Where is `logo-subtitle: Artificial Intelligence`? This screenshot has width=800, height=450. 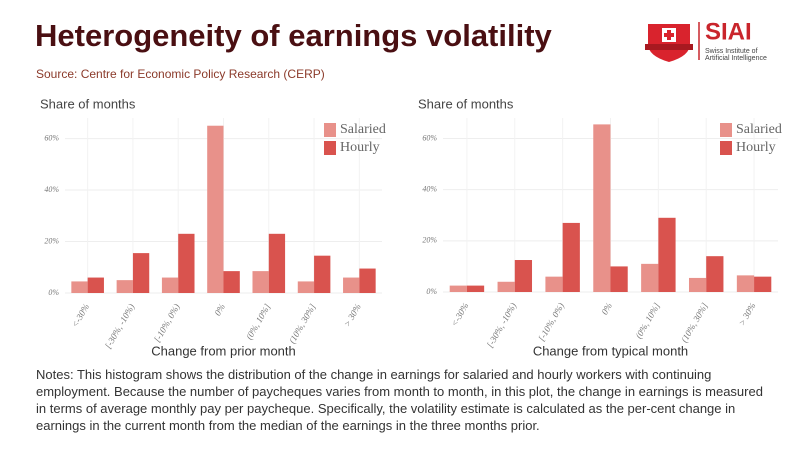 logo-subtitle: Artificial Intelligence is located at coordinates (736, 58).